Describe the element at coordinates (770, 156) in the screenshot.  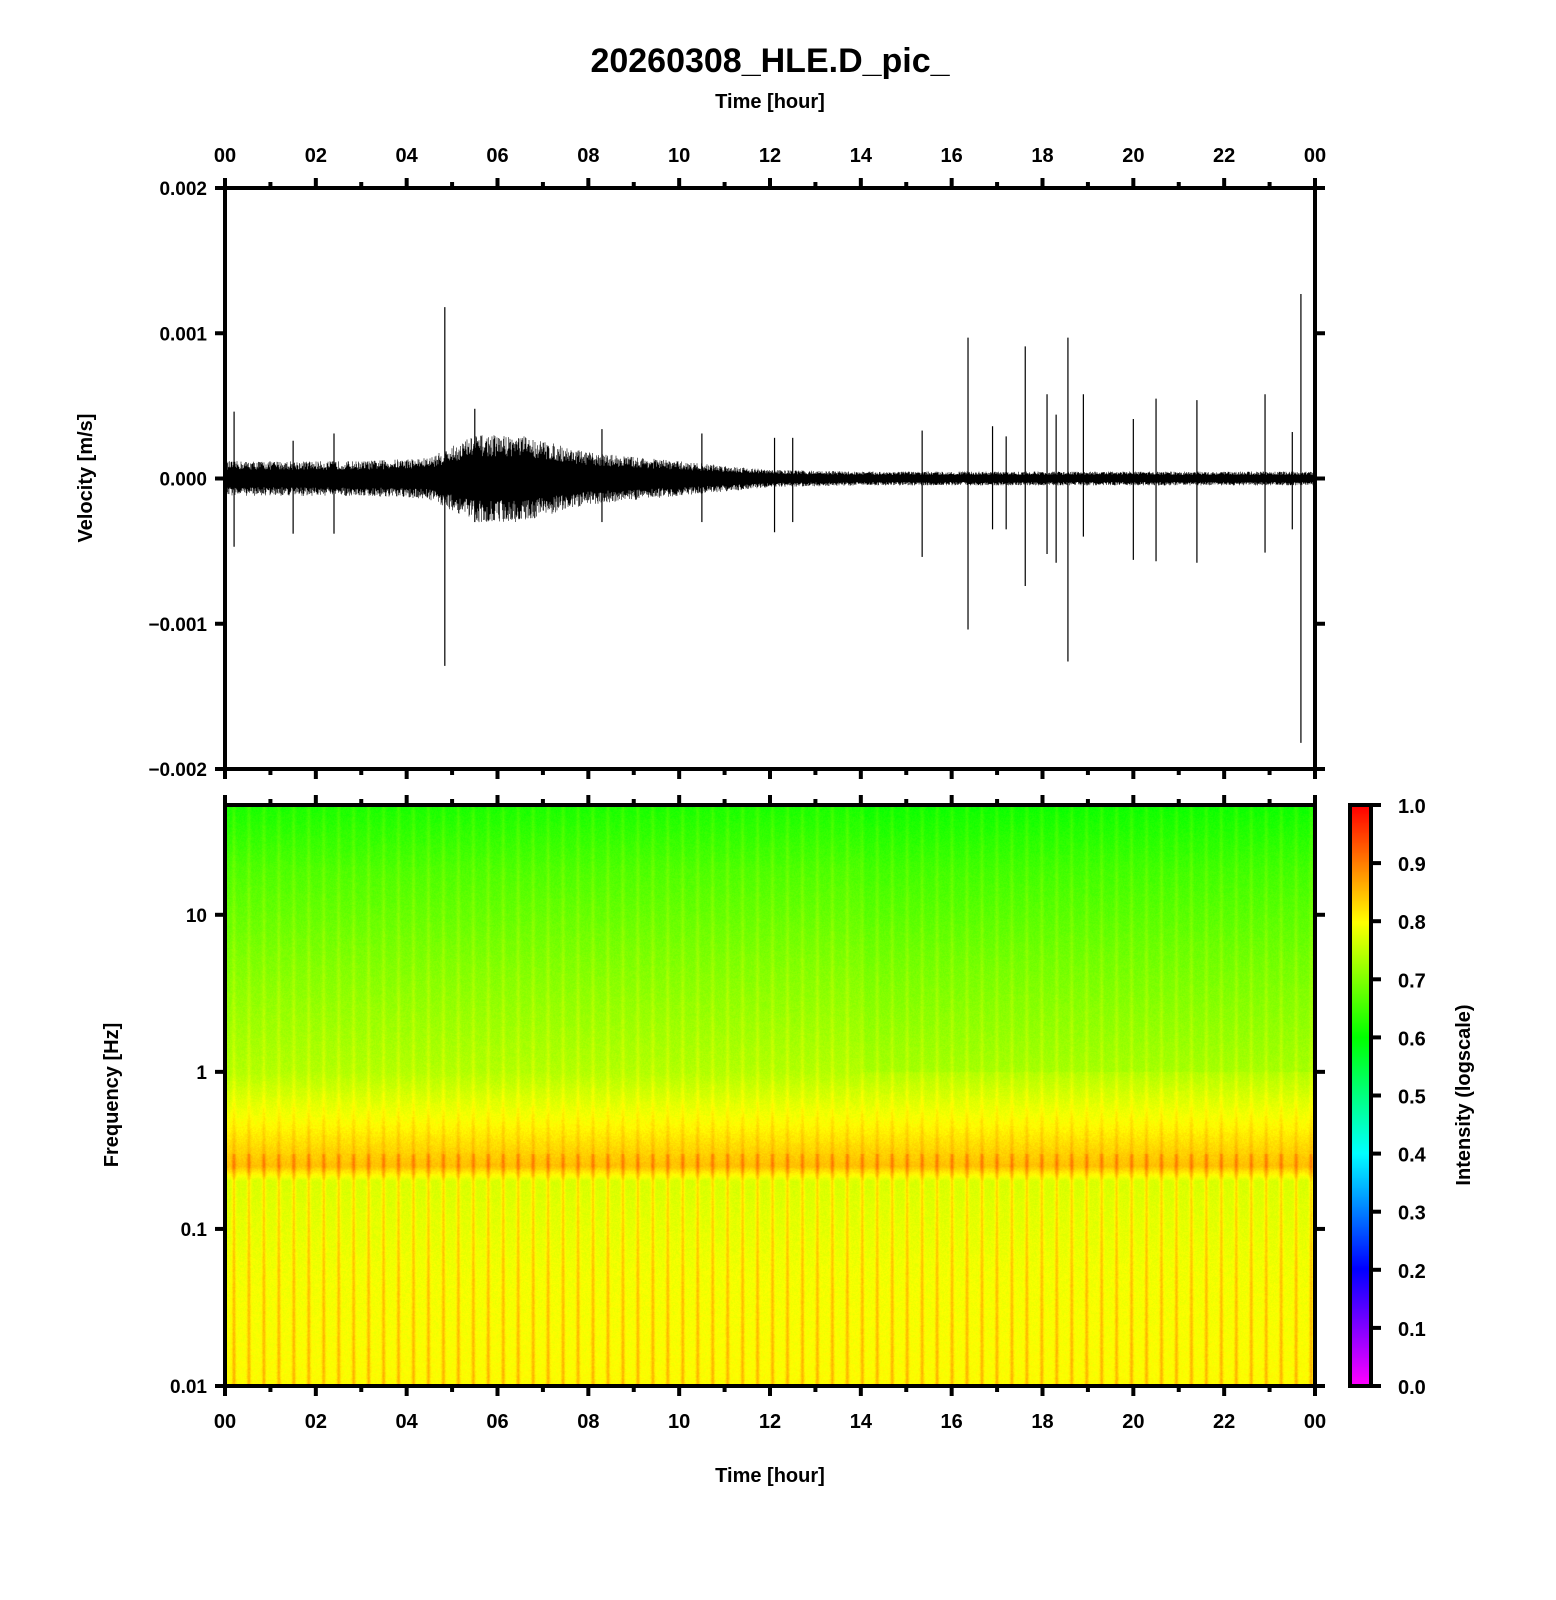
I see `top-x-tick-label: 12` at that location.